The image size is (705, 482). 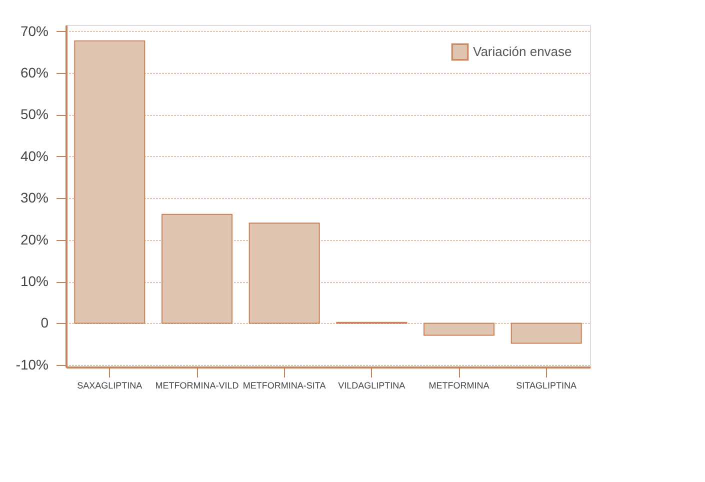 What do you see at coordinates (197, 385) in the screenshot?
I see `x-tick-label: METFORMINA-VILD` at bounding box center [197, 385].